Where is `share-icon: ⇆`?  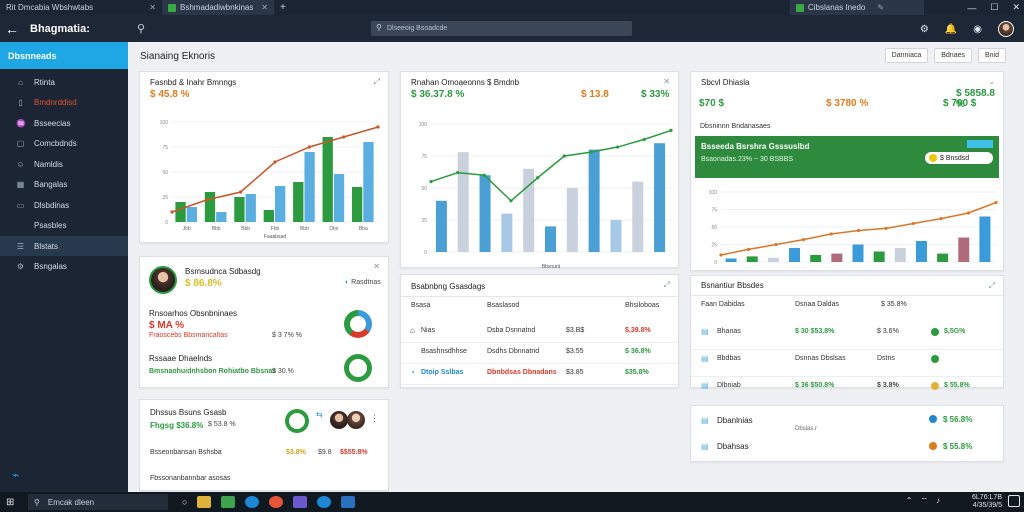 share-icon: ⇆ is located at coordinates (319, 414).